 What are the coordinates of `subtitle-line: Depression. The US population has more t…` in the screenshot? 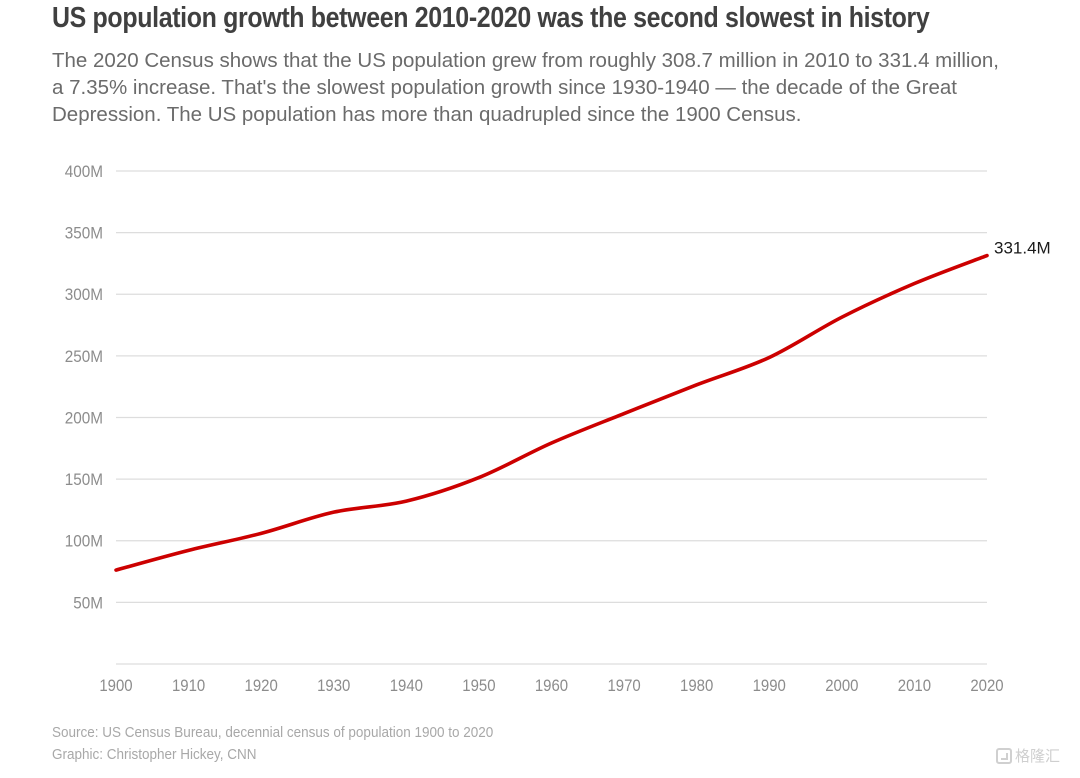 It's located at (427, 114).